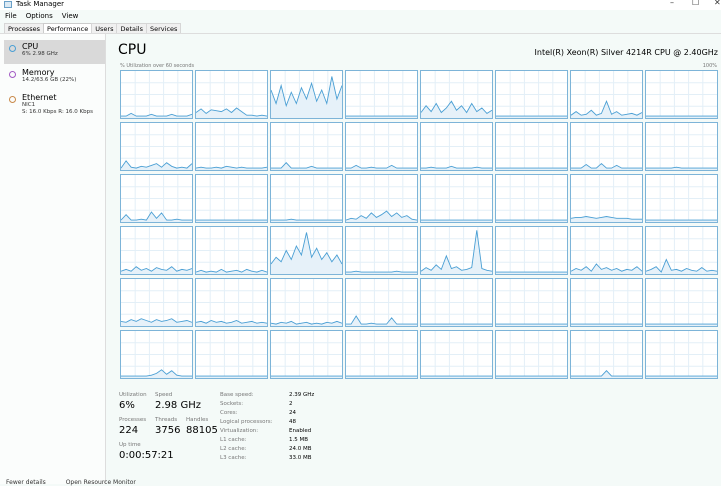  I want to click on page-title: CPU, so click(132, 50).